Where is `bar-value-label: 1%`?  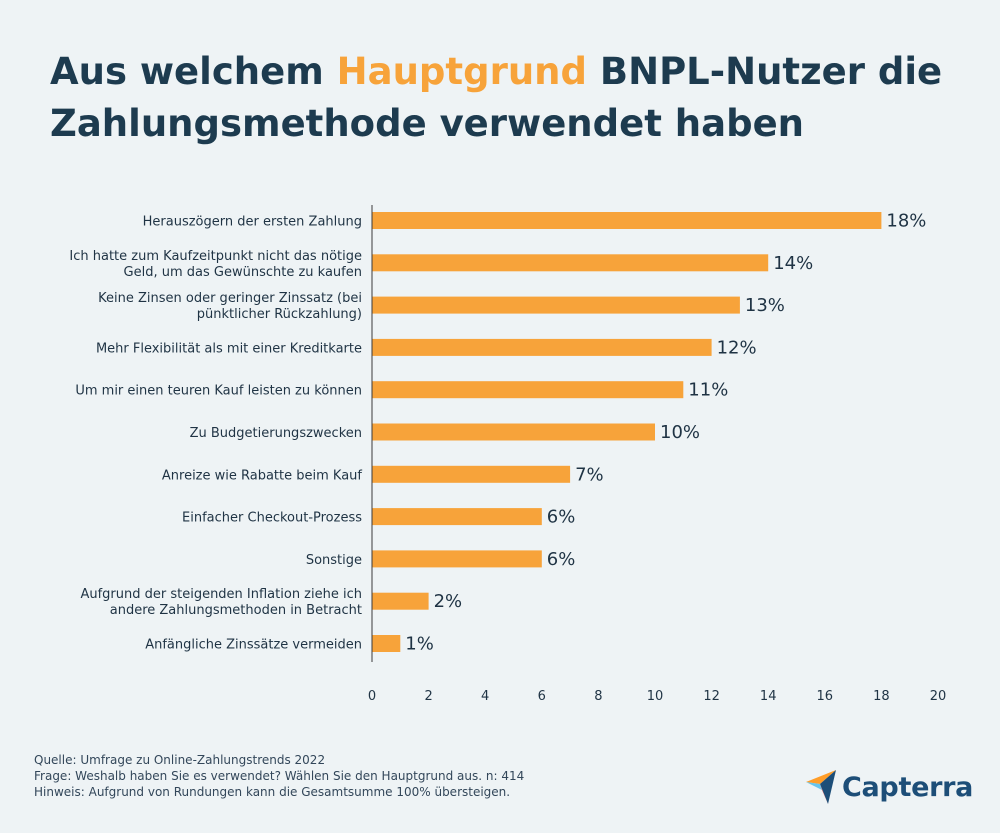
bar-value-label: 1% is located at coordinates (419, 644).